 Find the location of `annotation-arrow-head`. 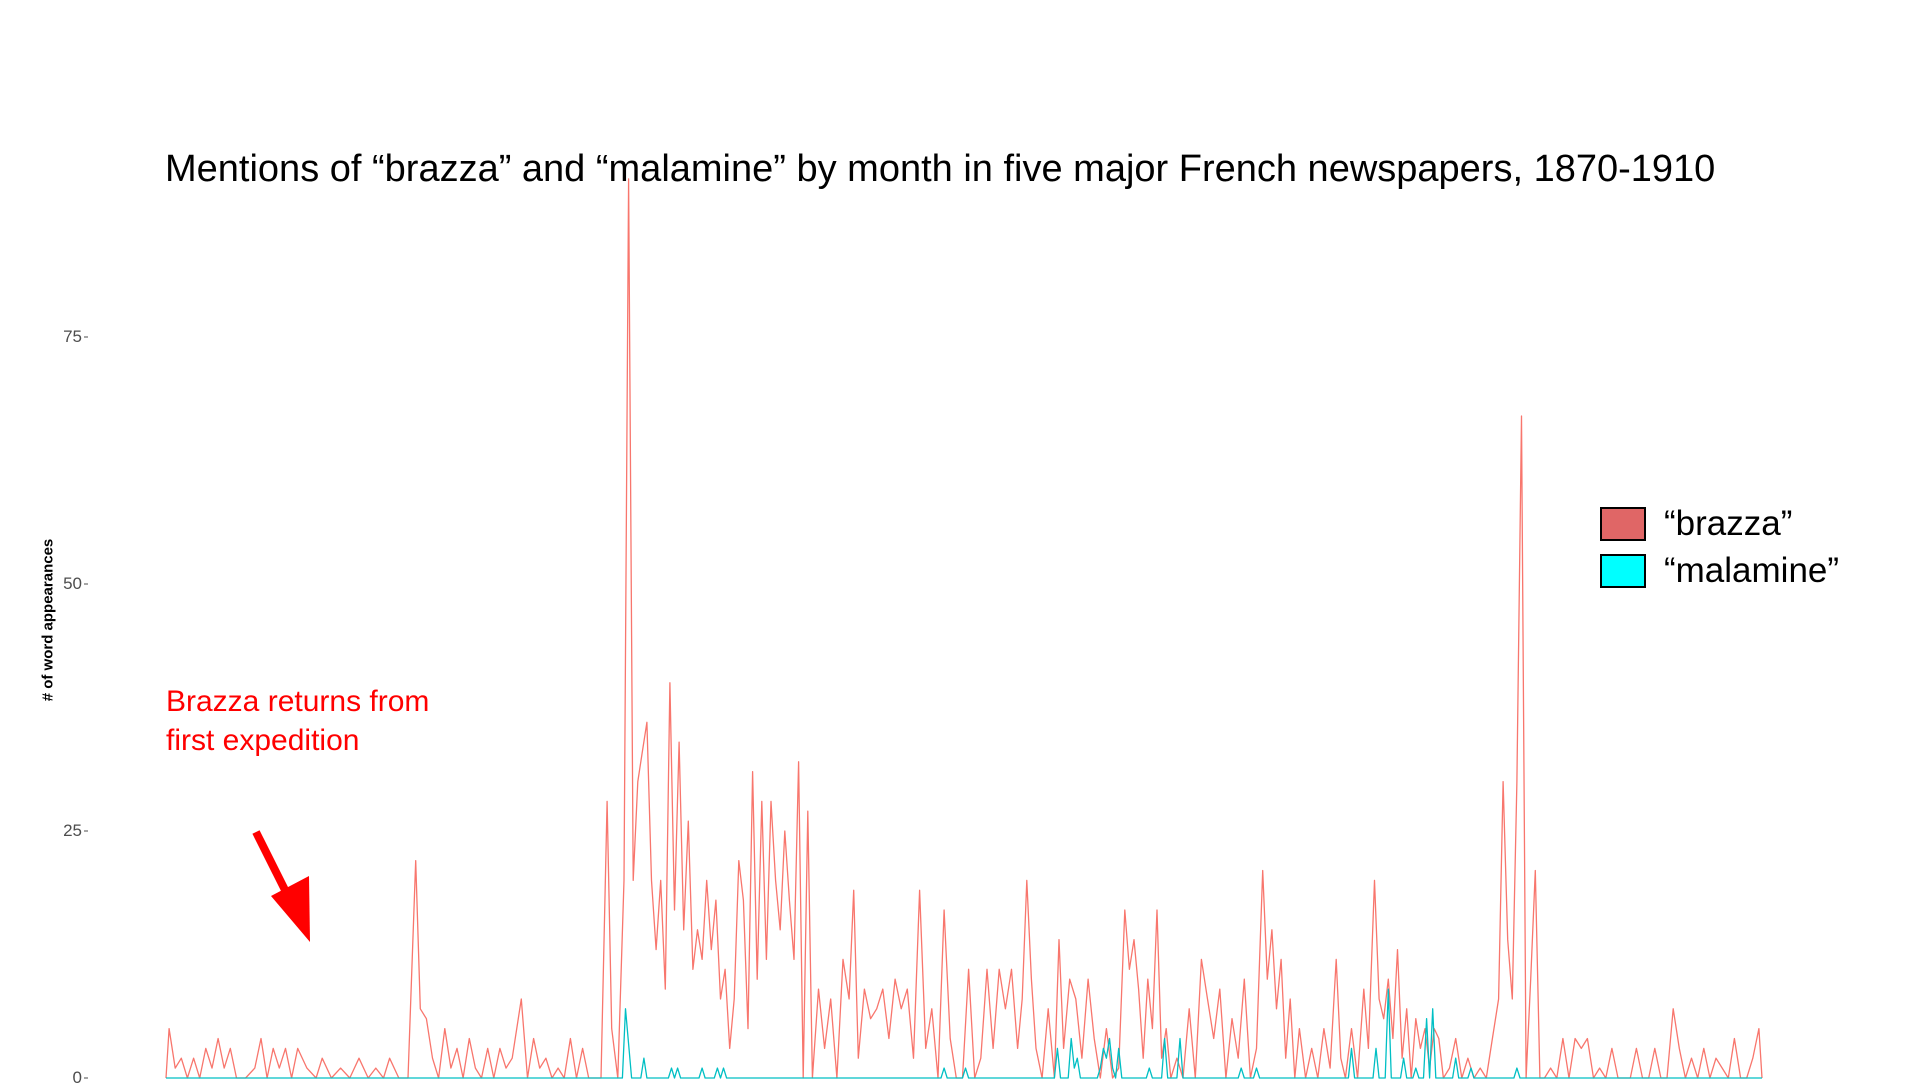

annotation-arrow-head is located at coordinates (290, 909).